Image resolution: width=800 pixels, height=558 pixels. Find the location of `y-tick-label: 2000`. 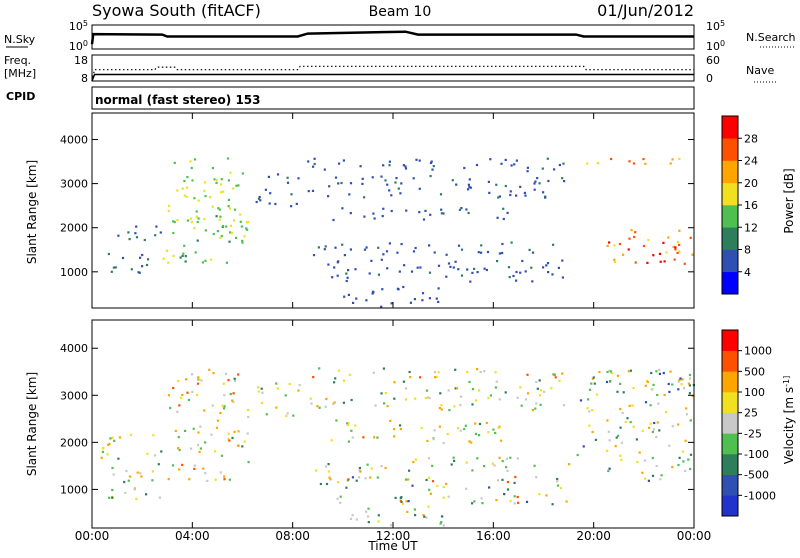

y-tick-label: 2000 is located at coordinates (74, 228).